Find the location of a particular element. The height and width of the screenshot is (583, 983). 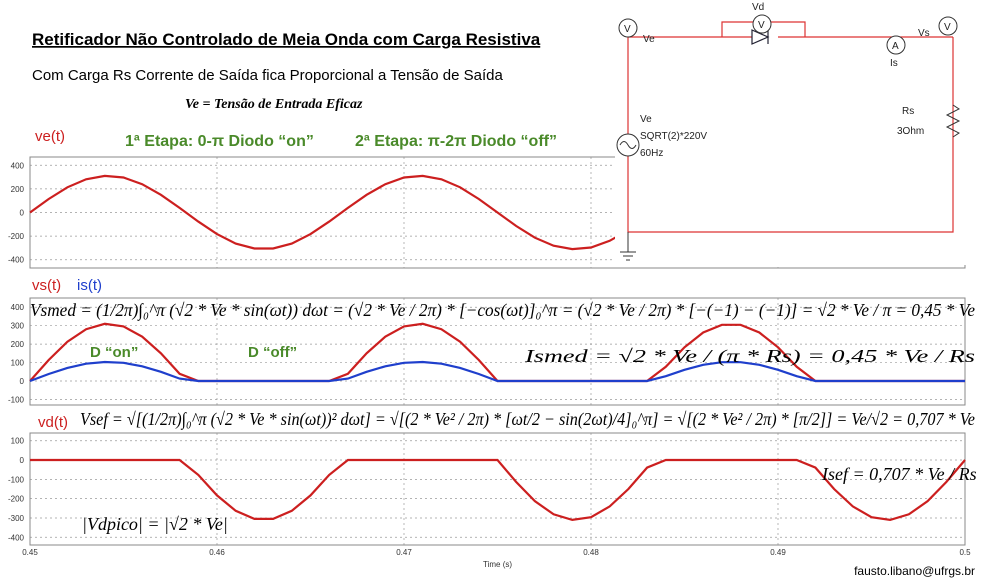

y-tick-label: 300 is located at coordinates (18, 326).